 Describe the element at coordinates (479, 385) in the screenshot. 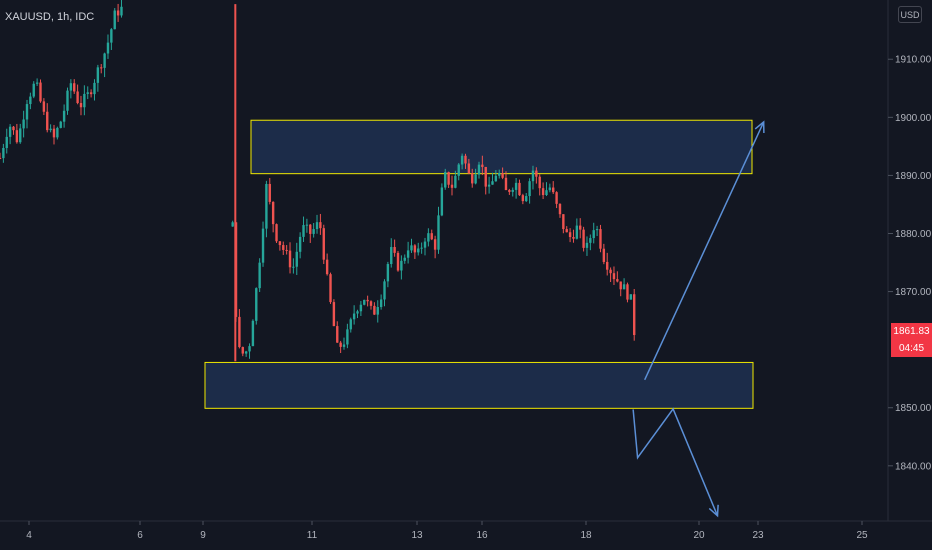

I see `support-zone` at that location.